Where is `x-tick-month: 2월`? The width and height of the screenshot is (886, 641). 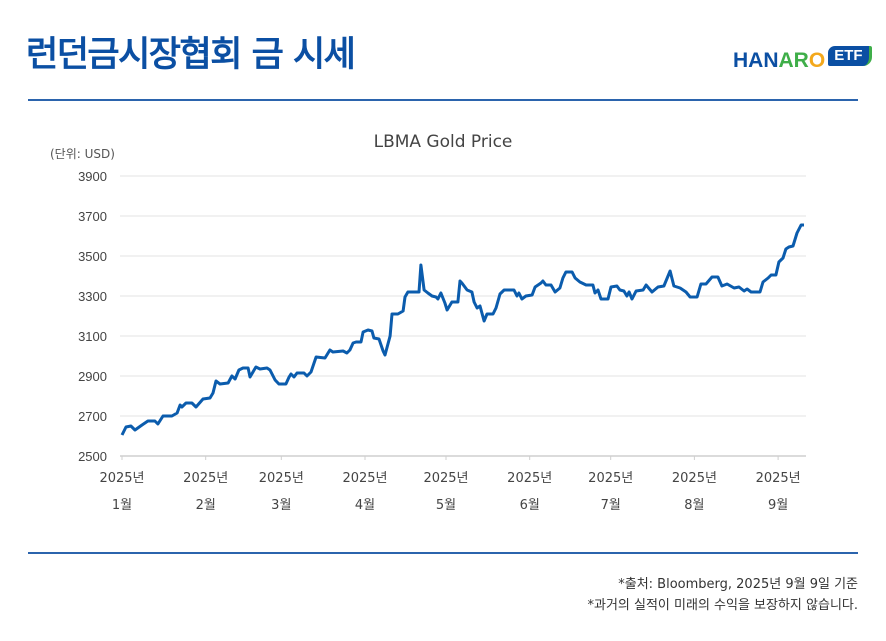
x-tick-month: 2월 is located at coordinates (206, 505).